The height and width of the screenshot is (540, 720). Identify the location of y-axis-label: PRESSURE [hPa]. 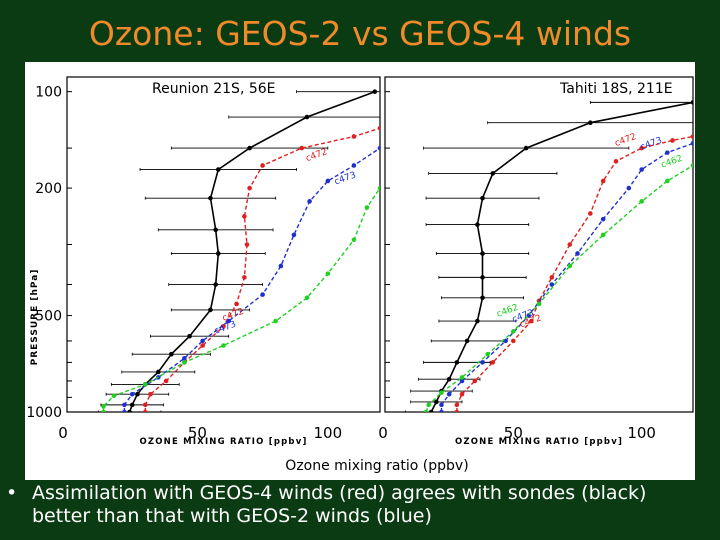
(35, 317).